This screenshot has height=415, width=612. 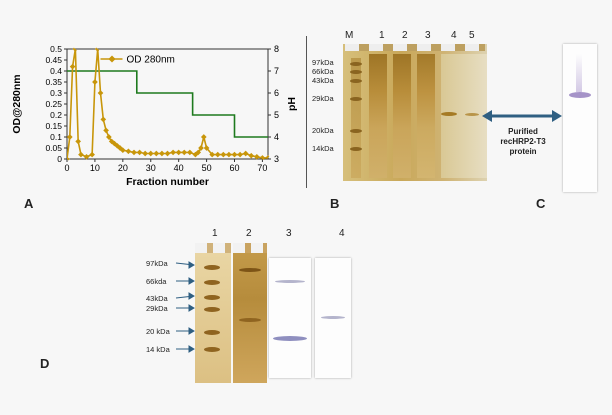 I want to click on x-tick-label: 20, so click(x=123, y=168).